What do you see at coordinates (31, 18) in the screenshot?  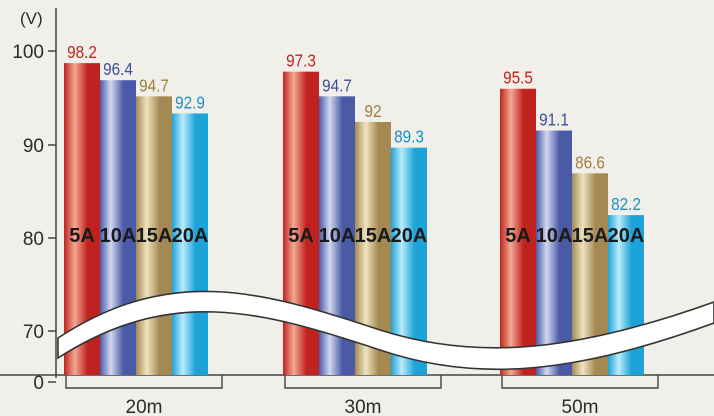 I see `y-axis-unit: (V)` at bounding box center [31, 18].